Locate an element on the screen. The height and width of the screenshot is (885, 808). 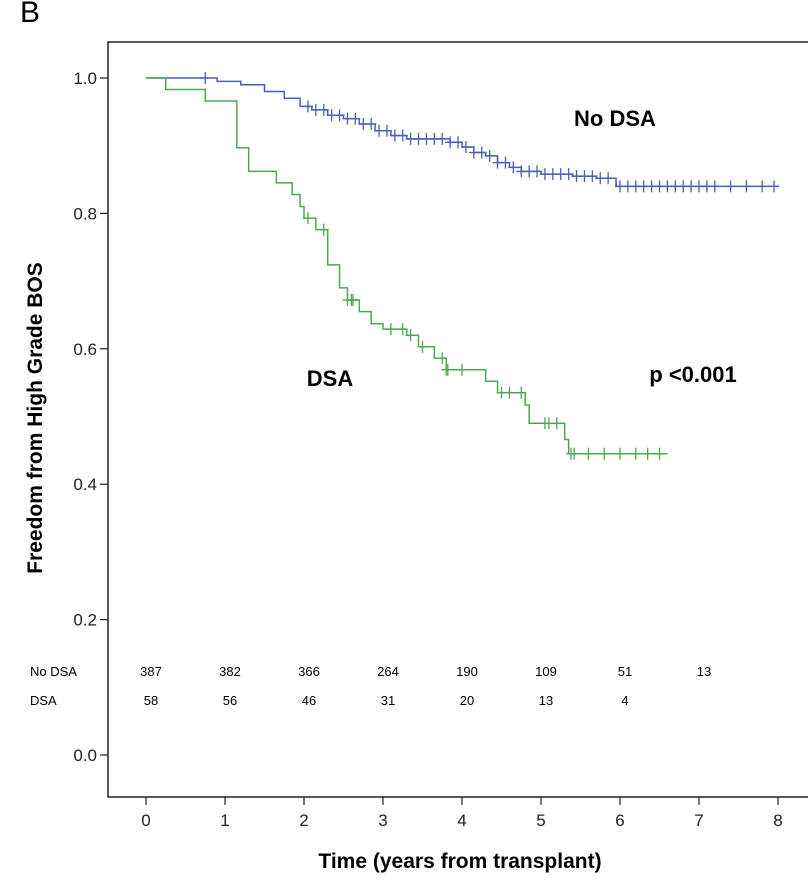
y-tick-label: 0.2 is located at coordinates (85, 620).